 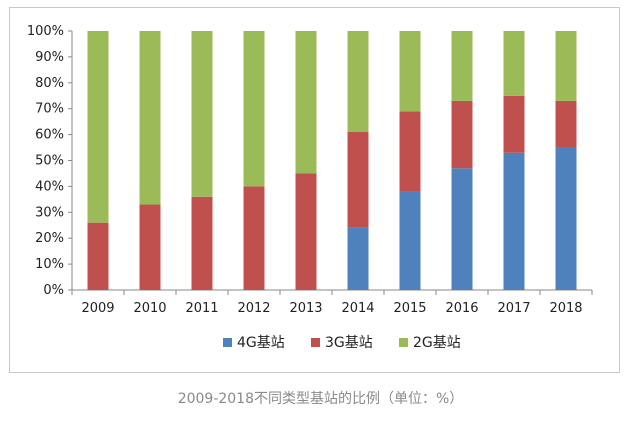 I want to click on x-tick-label: 2013, so click(x=305, y=308).